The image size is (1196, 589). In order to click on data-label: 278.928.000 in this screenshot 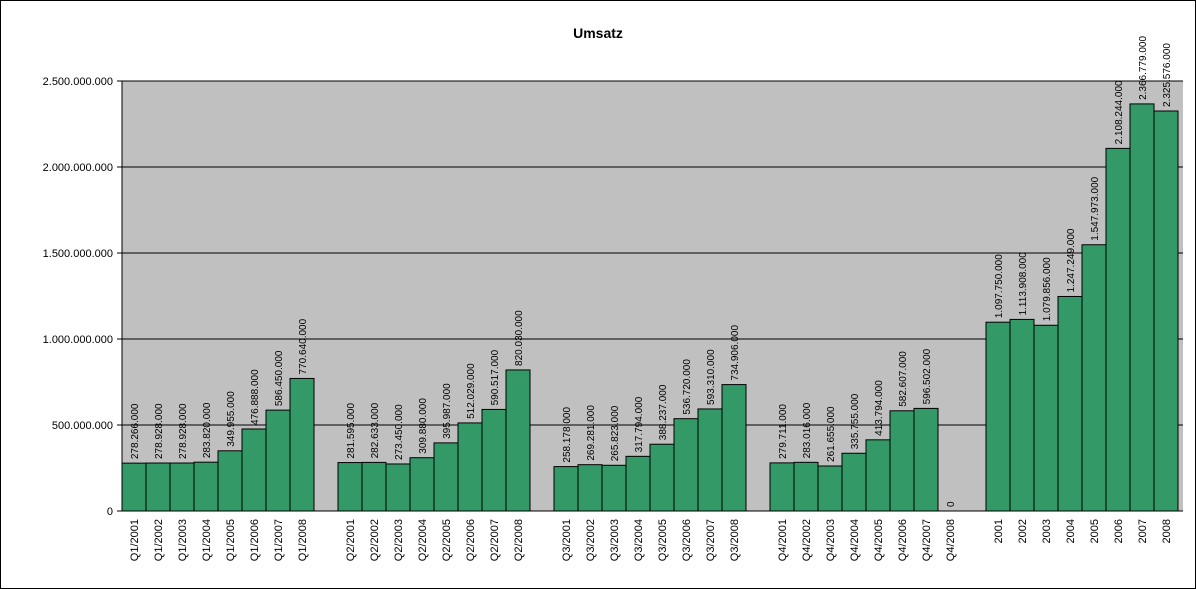, I will do `click(183, 431)`.